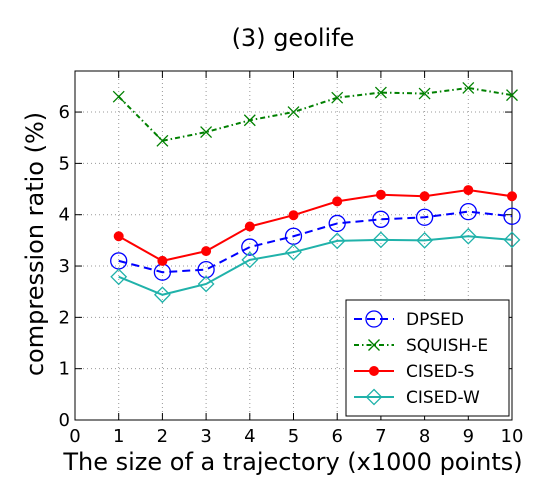 The image size is (550, 504). I want to click on legend-entry: DPSED, so click(409, 320).